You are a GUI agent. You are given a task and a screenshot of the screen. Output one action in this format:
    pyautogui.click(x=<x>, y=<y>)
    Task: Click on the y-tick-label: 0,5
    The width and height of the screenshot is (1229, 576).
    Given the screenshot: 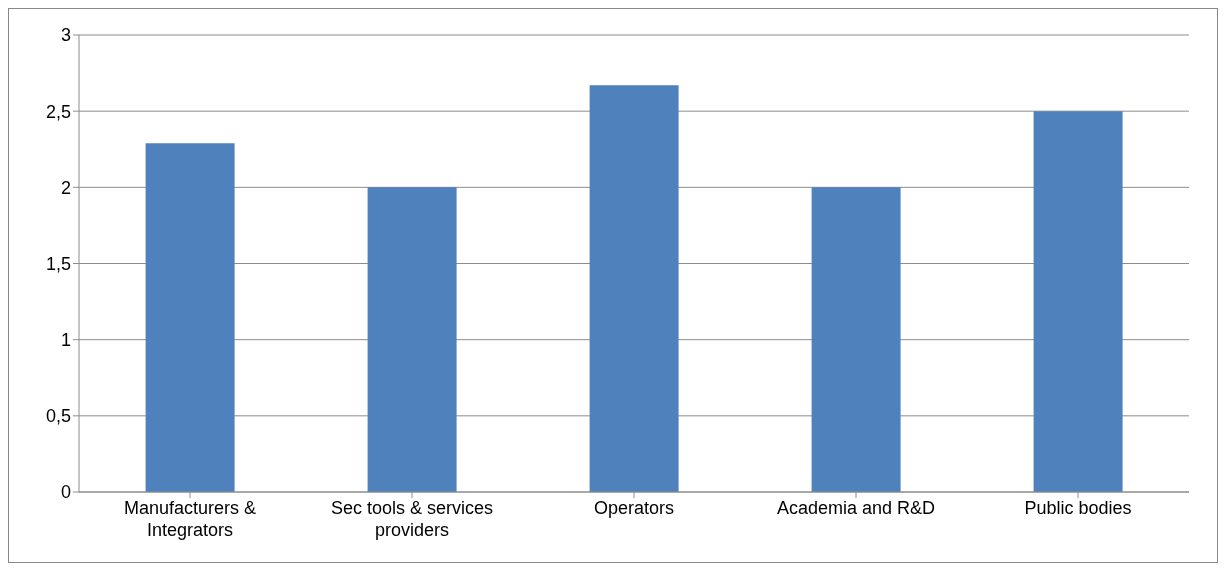 What is the action you would take?
    pyautogui.click(x=58, y=416)
    